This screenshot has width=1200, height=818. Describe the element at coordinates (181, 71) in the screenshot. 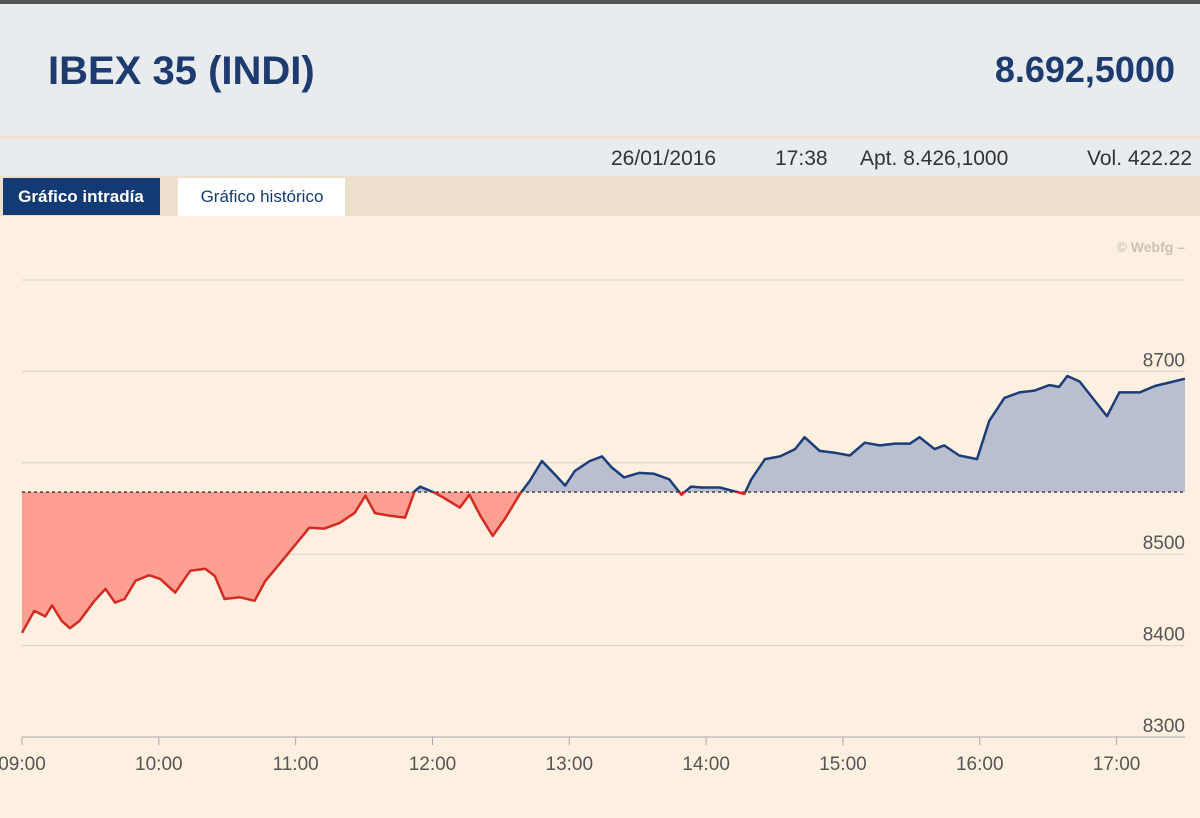

I see `title: IBEX 35 (INDI)` at that location.